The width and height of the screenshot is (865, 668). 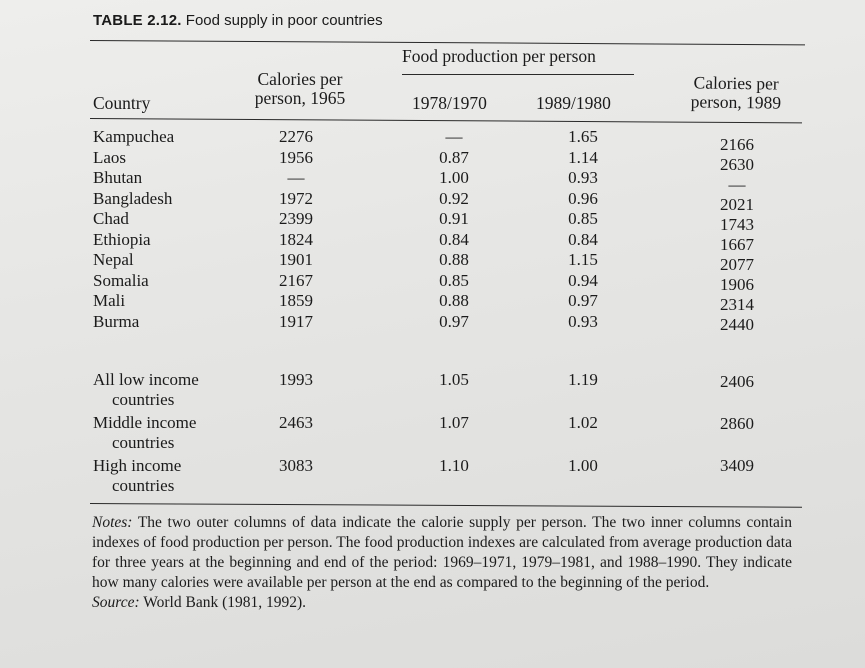 What do you see at coordinates (296, 422) in the screenshot?
I see `group-cell-cal1965: 2463` at bounding box center [296, 422].